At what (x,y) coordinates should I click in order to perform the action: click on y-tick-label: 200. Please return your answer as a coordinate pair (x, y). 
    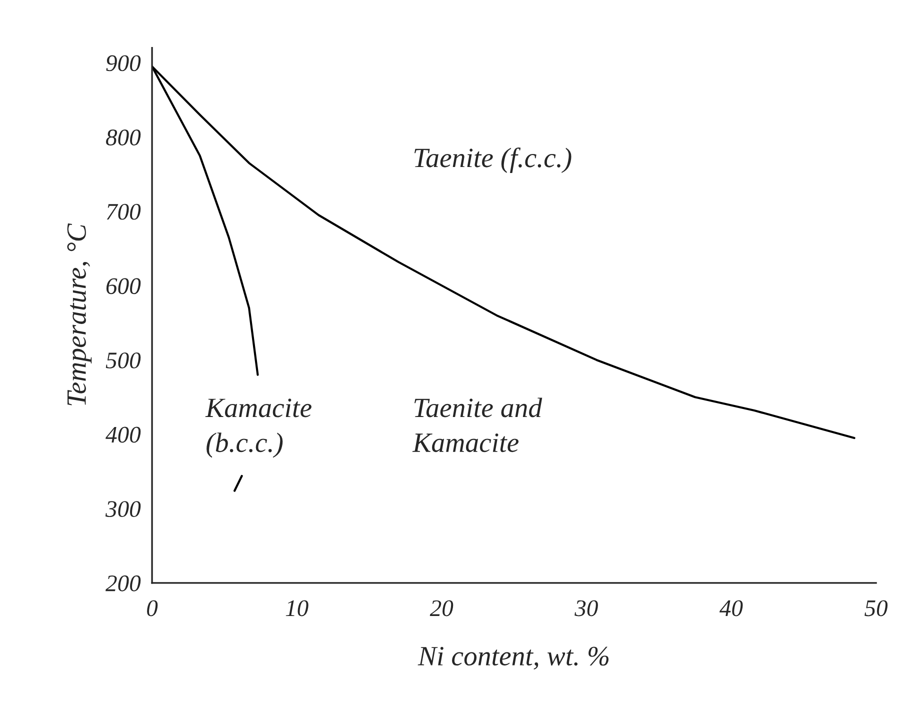
    Looking at the image, I should click on (123, 583).